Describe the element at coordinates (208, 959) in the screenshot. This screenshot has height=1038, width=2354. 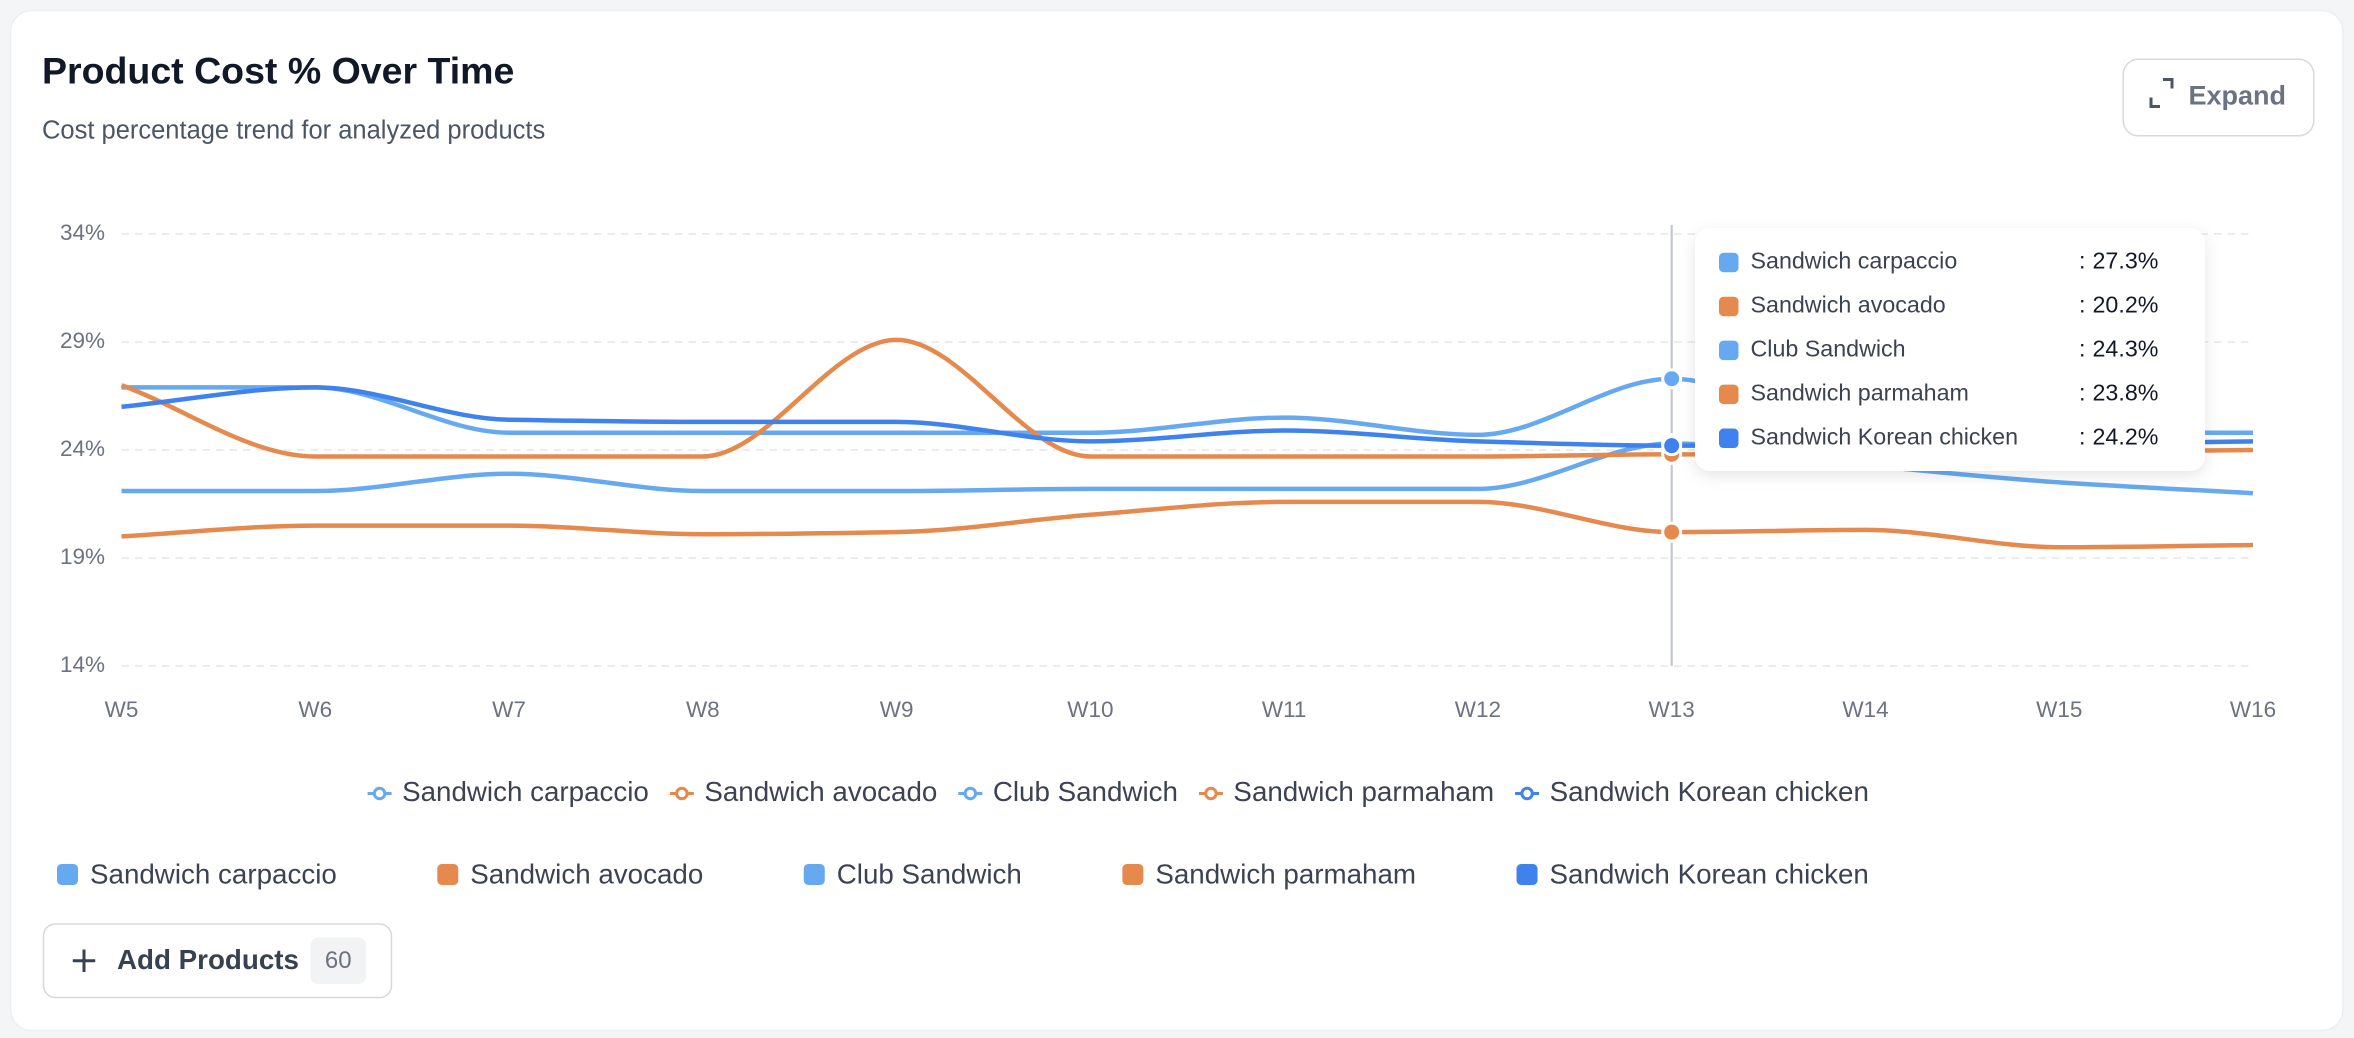
I see `add-products-label: Add Products` at that location.